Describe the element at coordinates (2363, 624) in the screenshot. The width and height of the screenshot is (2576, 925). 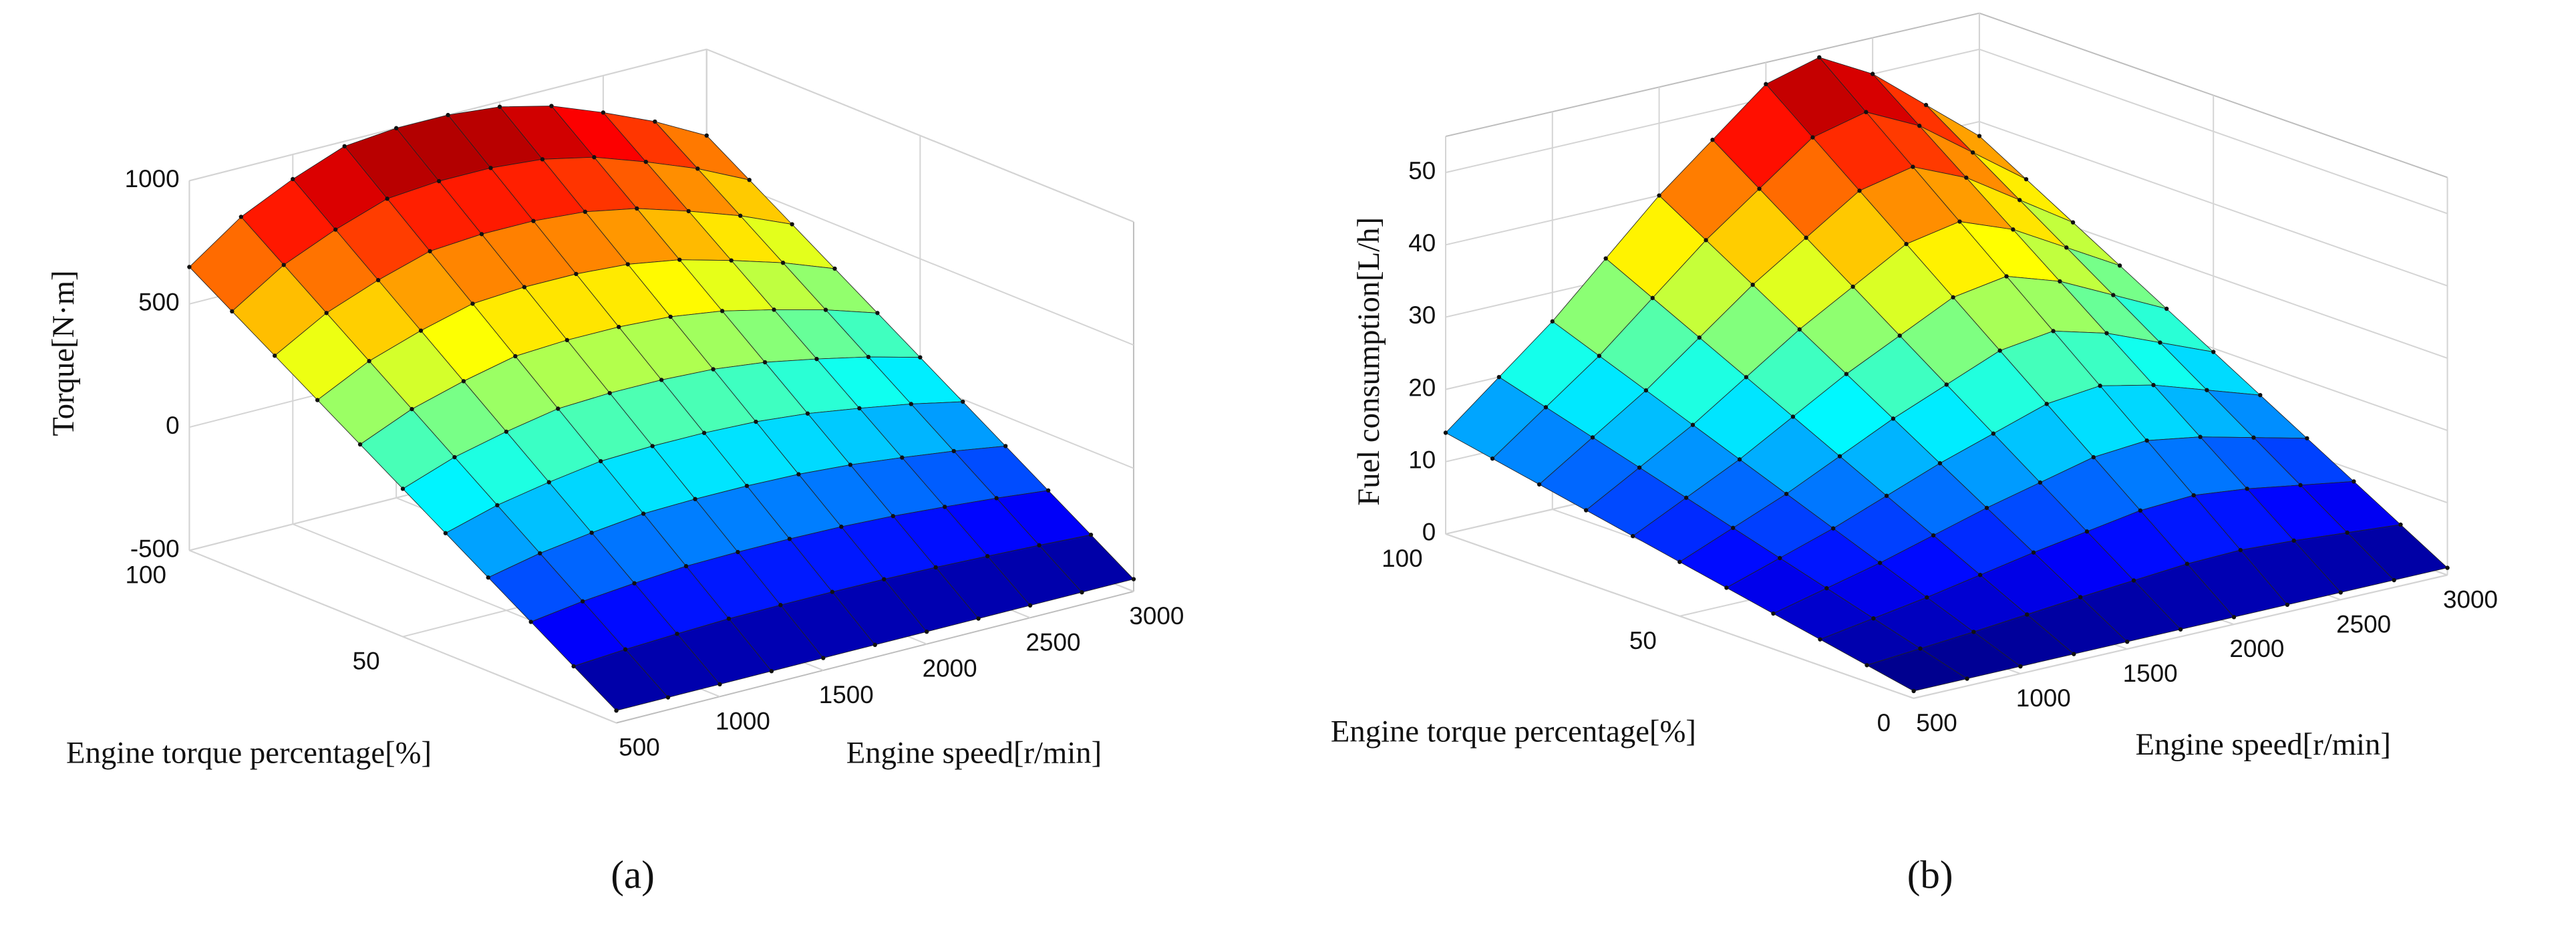
I see `x-tick-label: 2500` at that location.